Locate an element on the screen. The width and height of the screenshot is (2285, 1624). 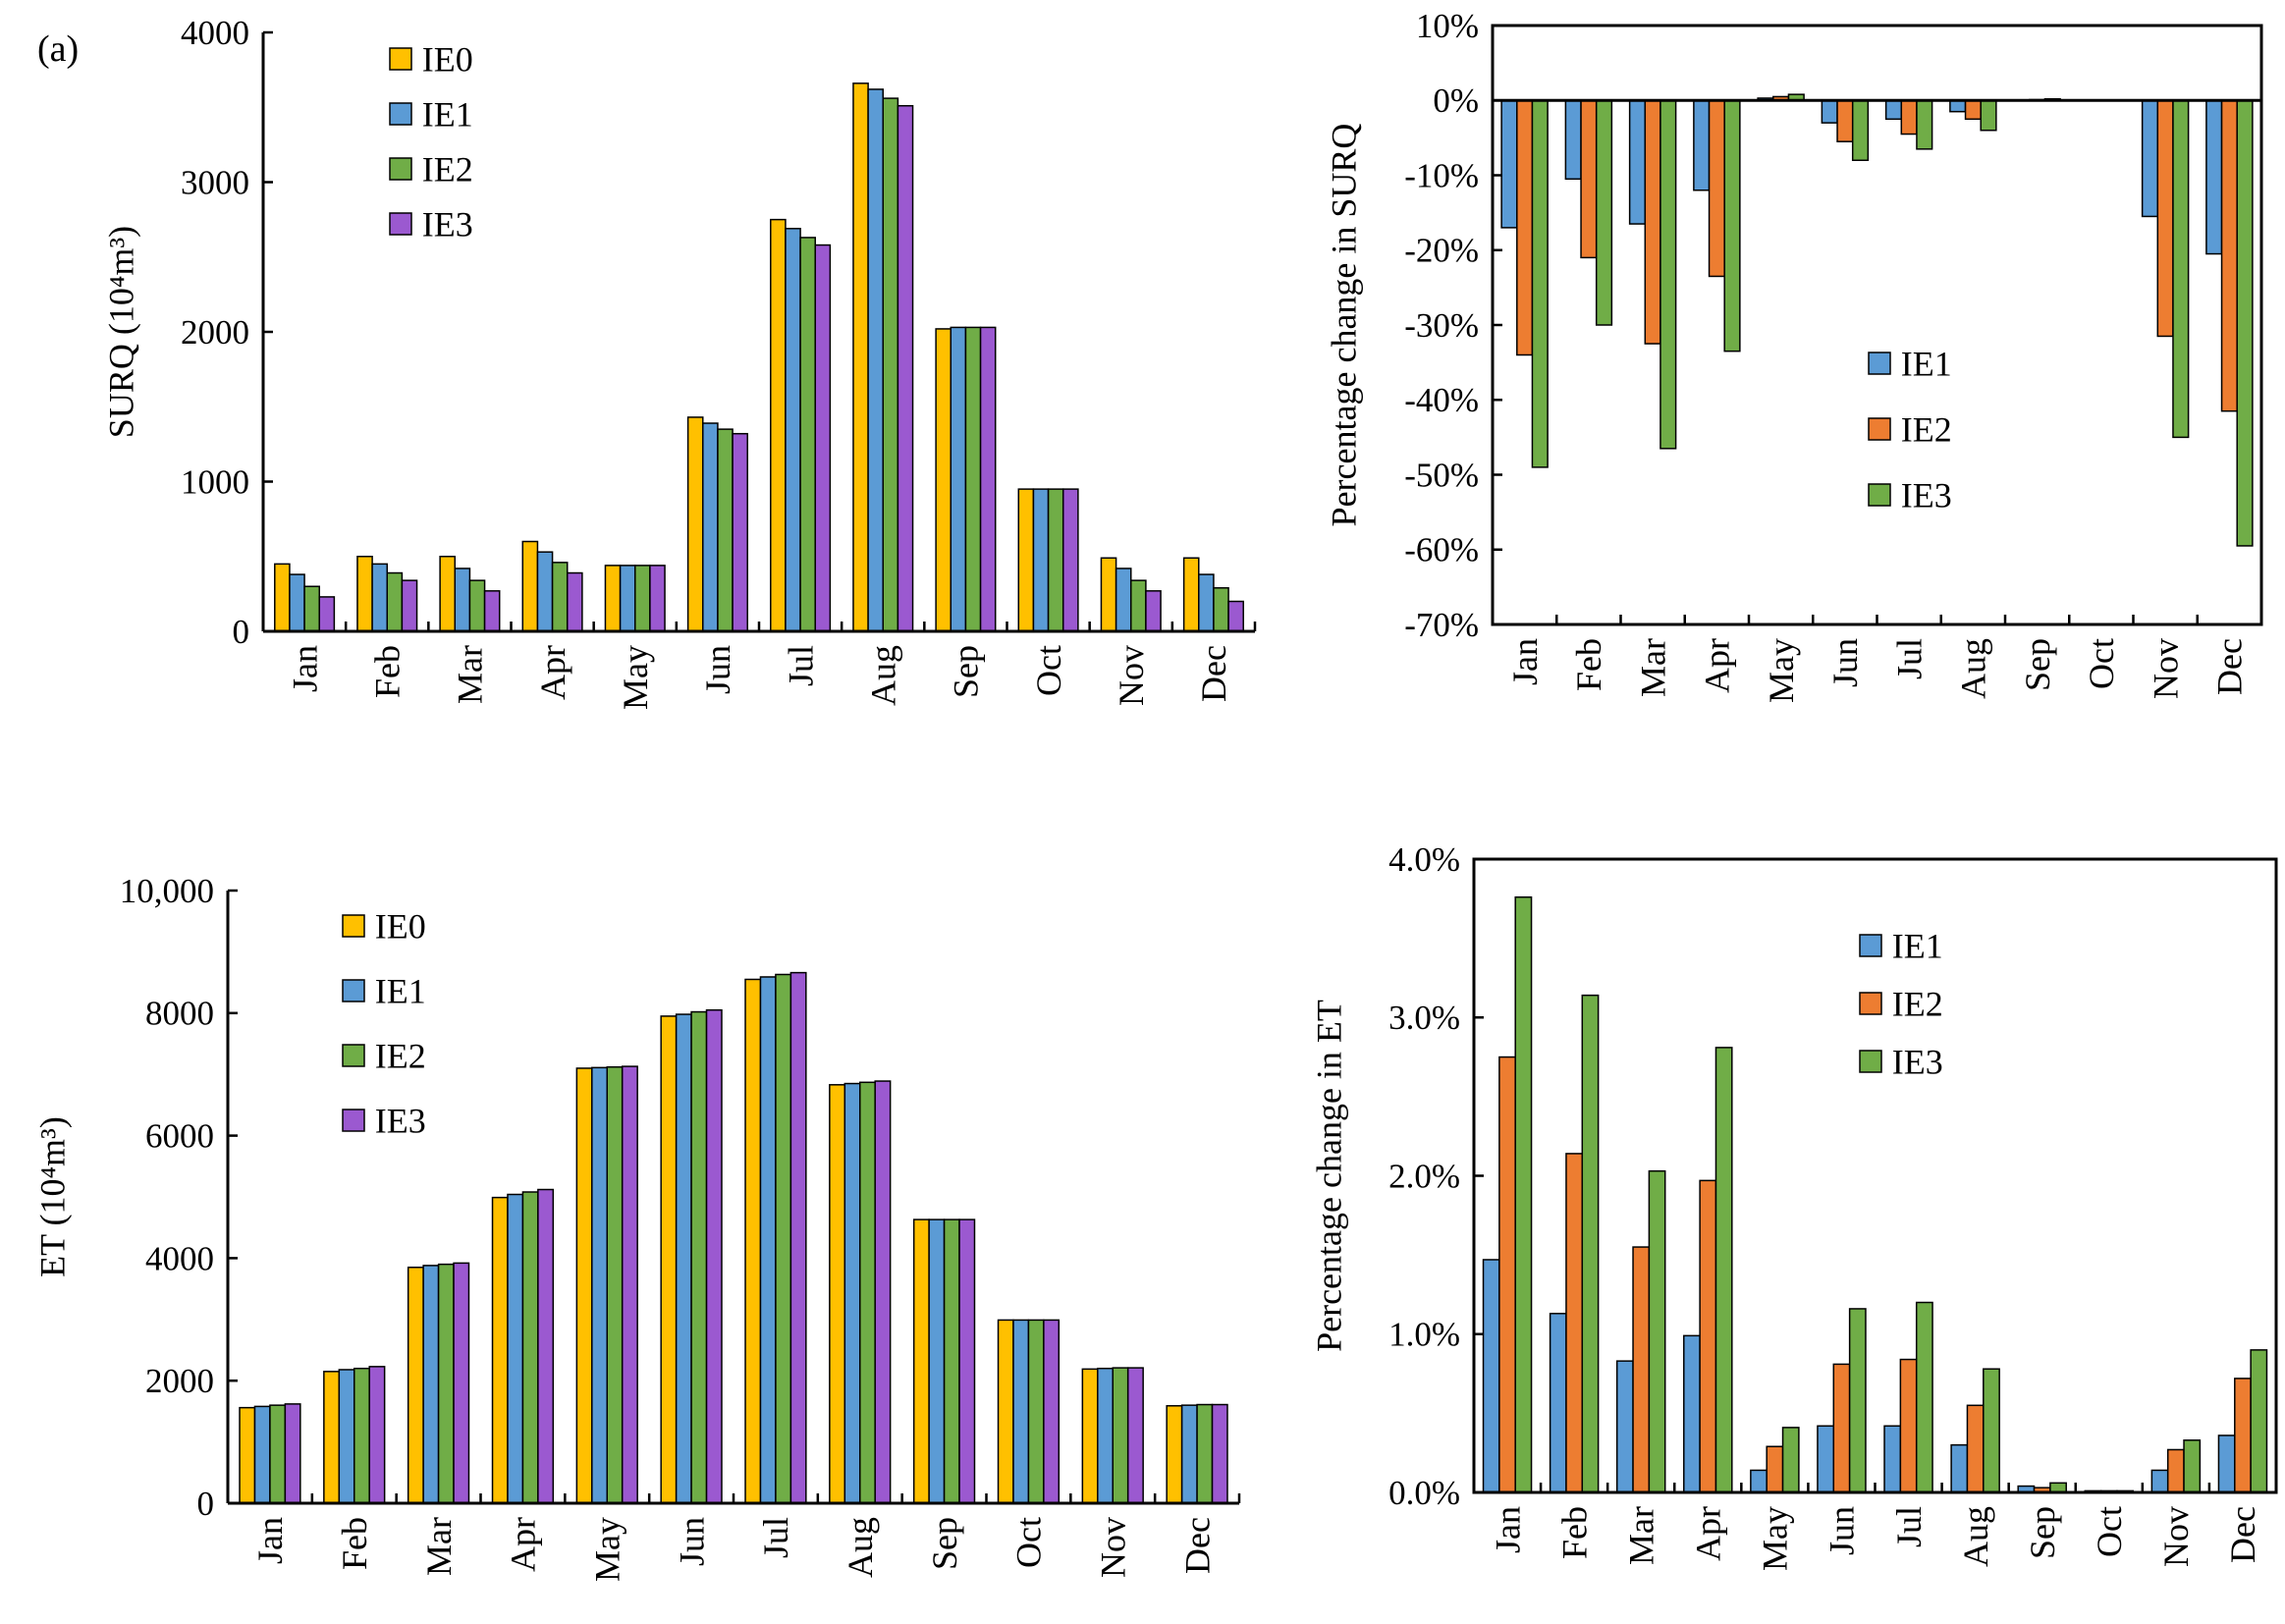
y-tick-label: 2.0% is located at coordinates (1424, 1176).